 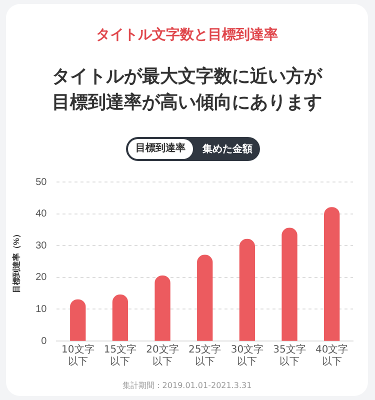 I want to click on text: 集計期間：2019.01.01-2021.3.31, so click(x=187, y=385).